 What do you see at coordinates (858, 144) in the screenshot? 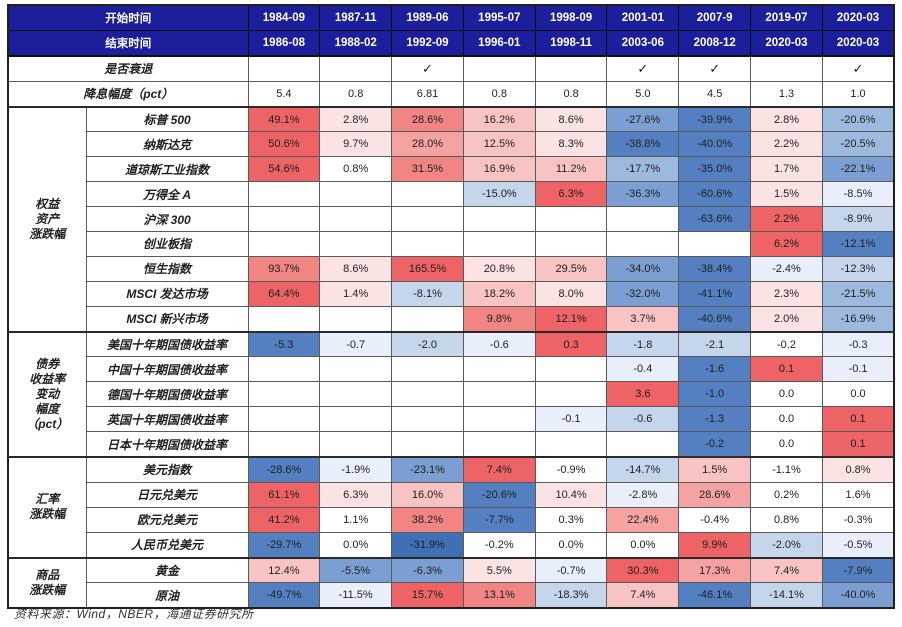
I see `data-cell: -20.5%` at bounding box center [858, 144].